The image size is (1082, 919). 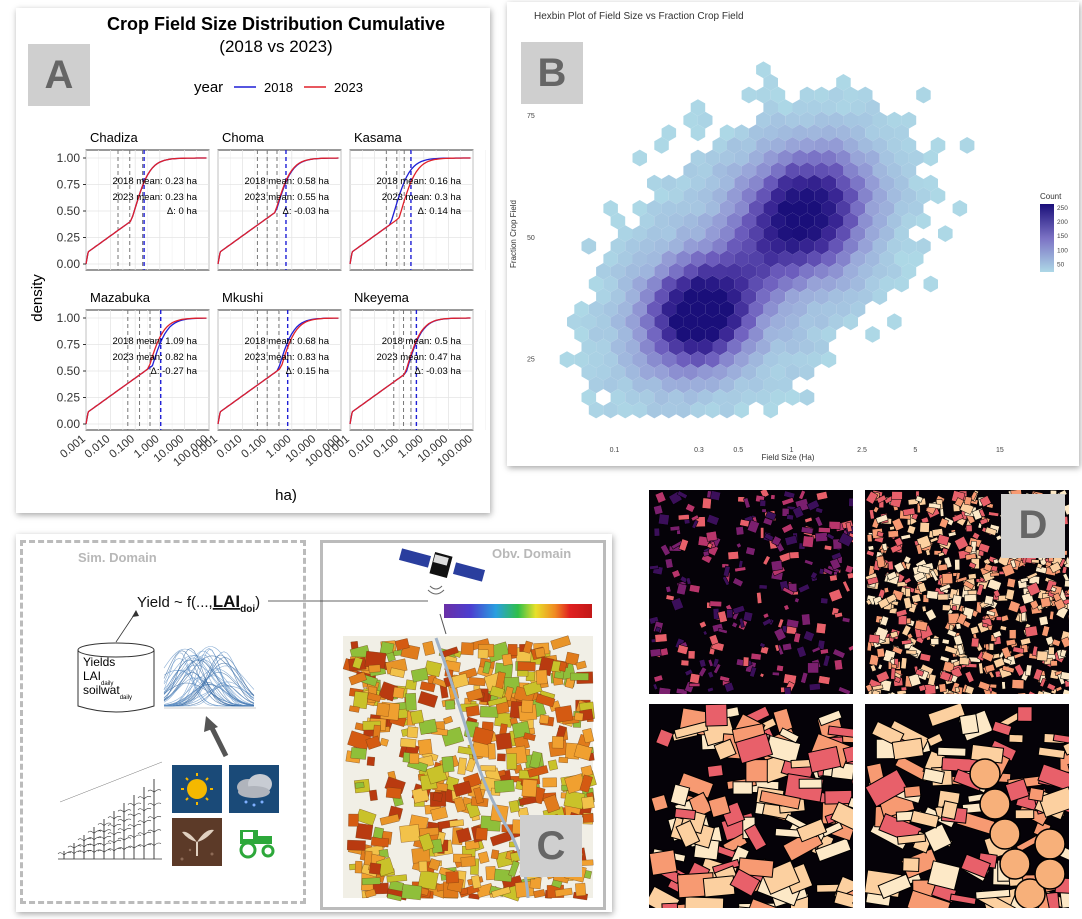 What do you see at coordinates (1062, 208) in the screenshot?
I see `colorbar-tick-label: 250` at bounding box center [1062, 208].